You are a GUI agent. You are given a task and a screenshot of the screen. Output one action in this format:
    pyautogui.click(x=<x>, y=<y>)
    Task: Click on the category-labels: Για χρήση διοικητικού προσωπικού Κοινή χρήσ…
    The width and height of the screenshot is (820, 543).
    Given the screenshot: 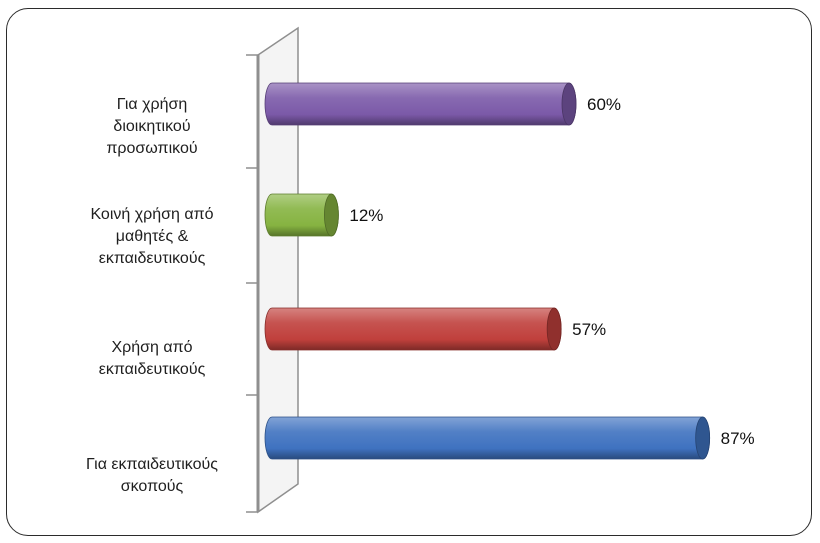 What is the action you would take?
    pyautogui.click(x=152, y=295)
    